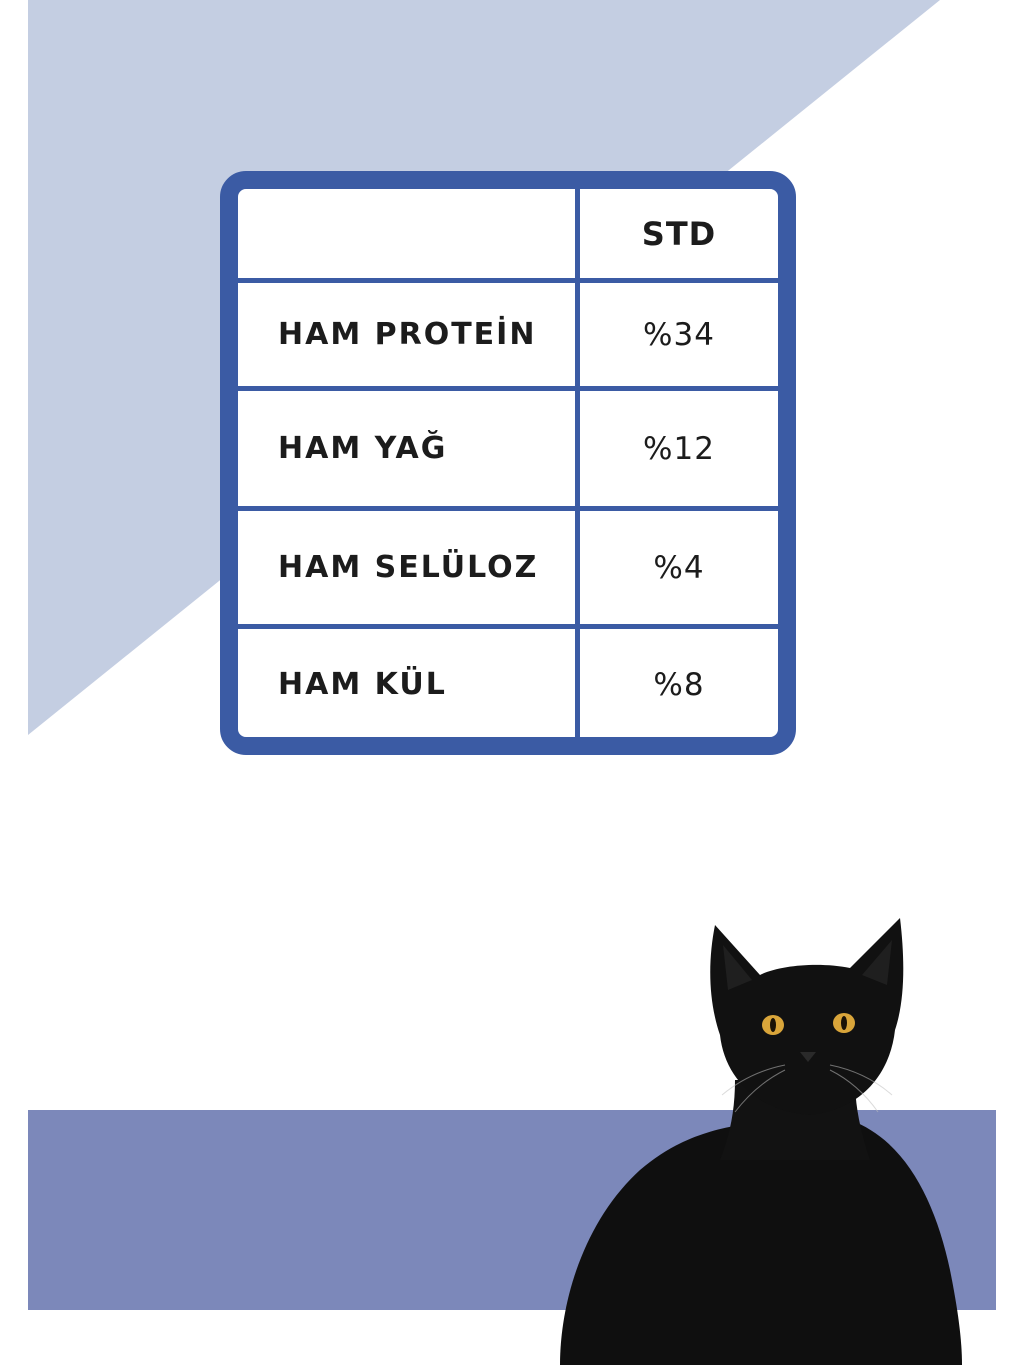 The image size is (1024, 1365). Describe the element at coordinates (808, 1057) in the screenshot. I see `cat-nose` at that location.